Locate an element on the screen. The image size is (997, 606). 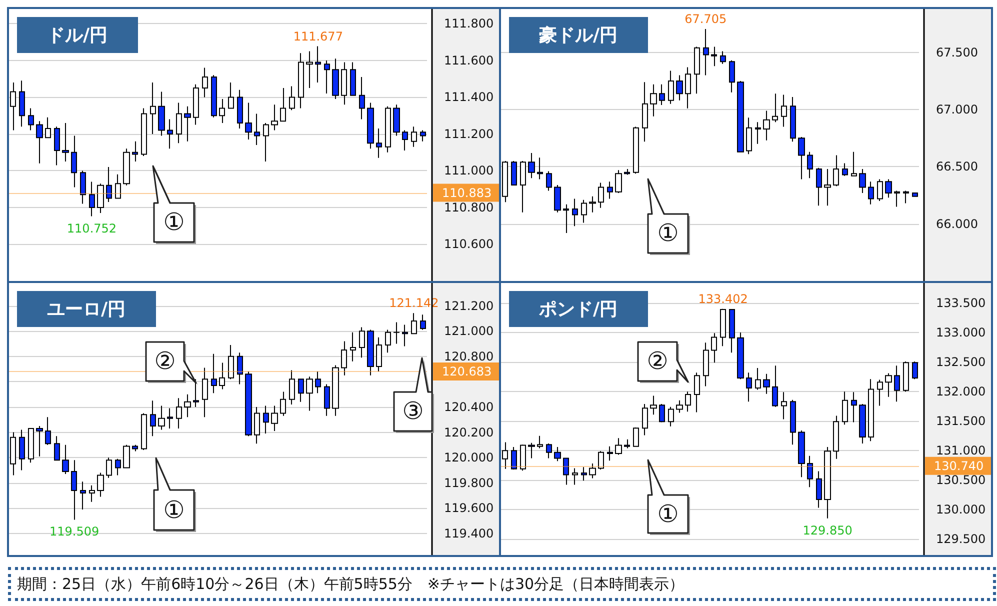
y-tick-label: 119.400 is located at coordinates (469, 533).